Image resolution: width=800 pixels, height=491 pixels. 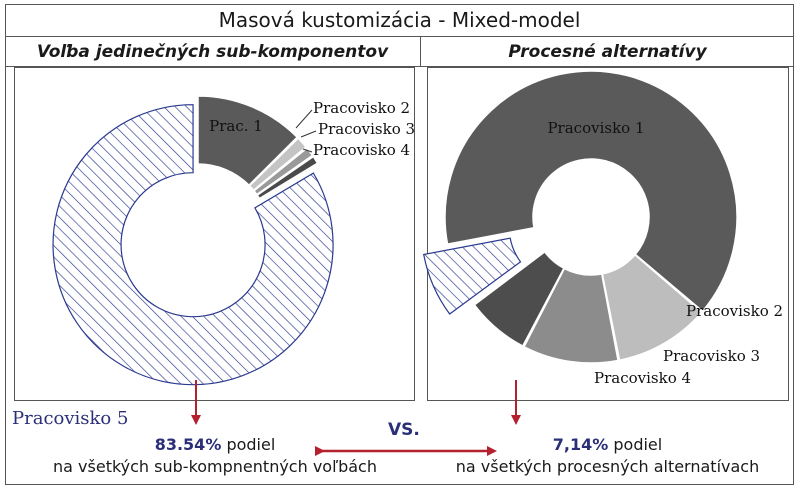 What do you see at coordinates (188, 444) in the screenshot?
I see `left-share-value: 83.54%` at bounding box center [188, 444].